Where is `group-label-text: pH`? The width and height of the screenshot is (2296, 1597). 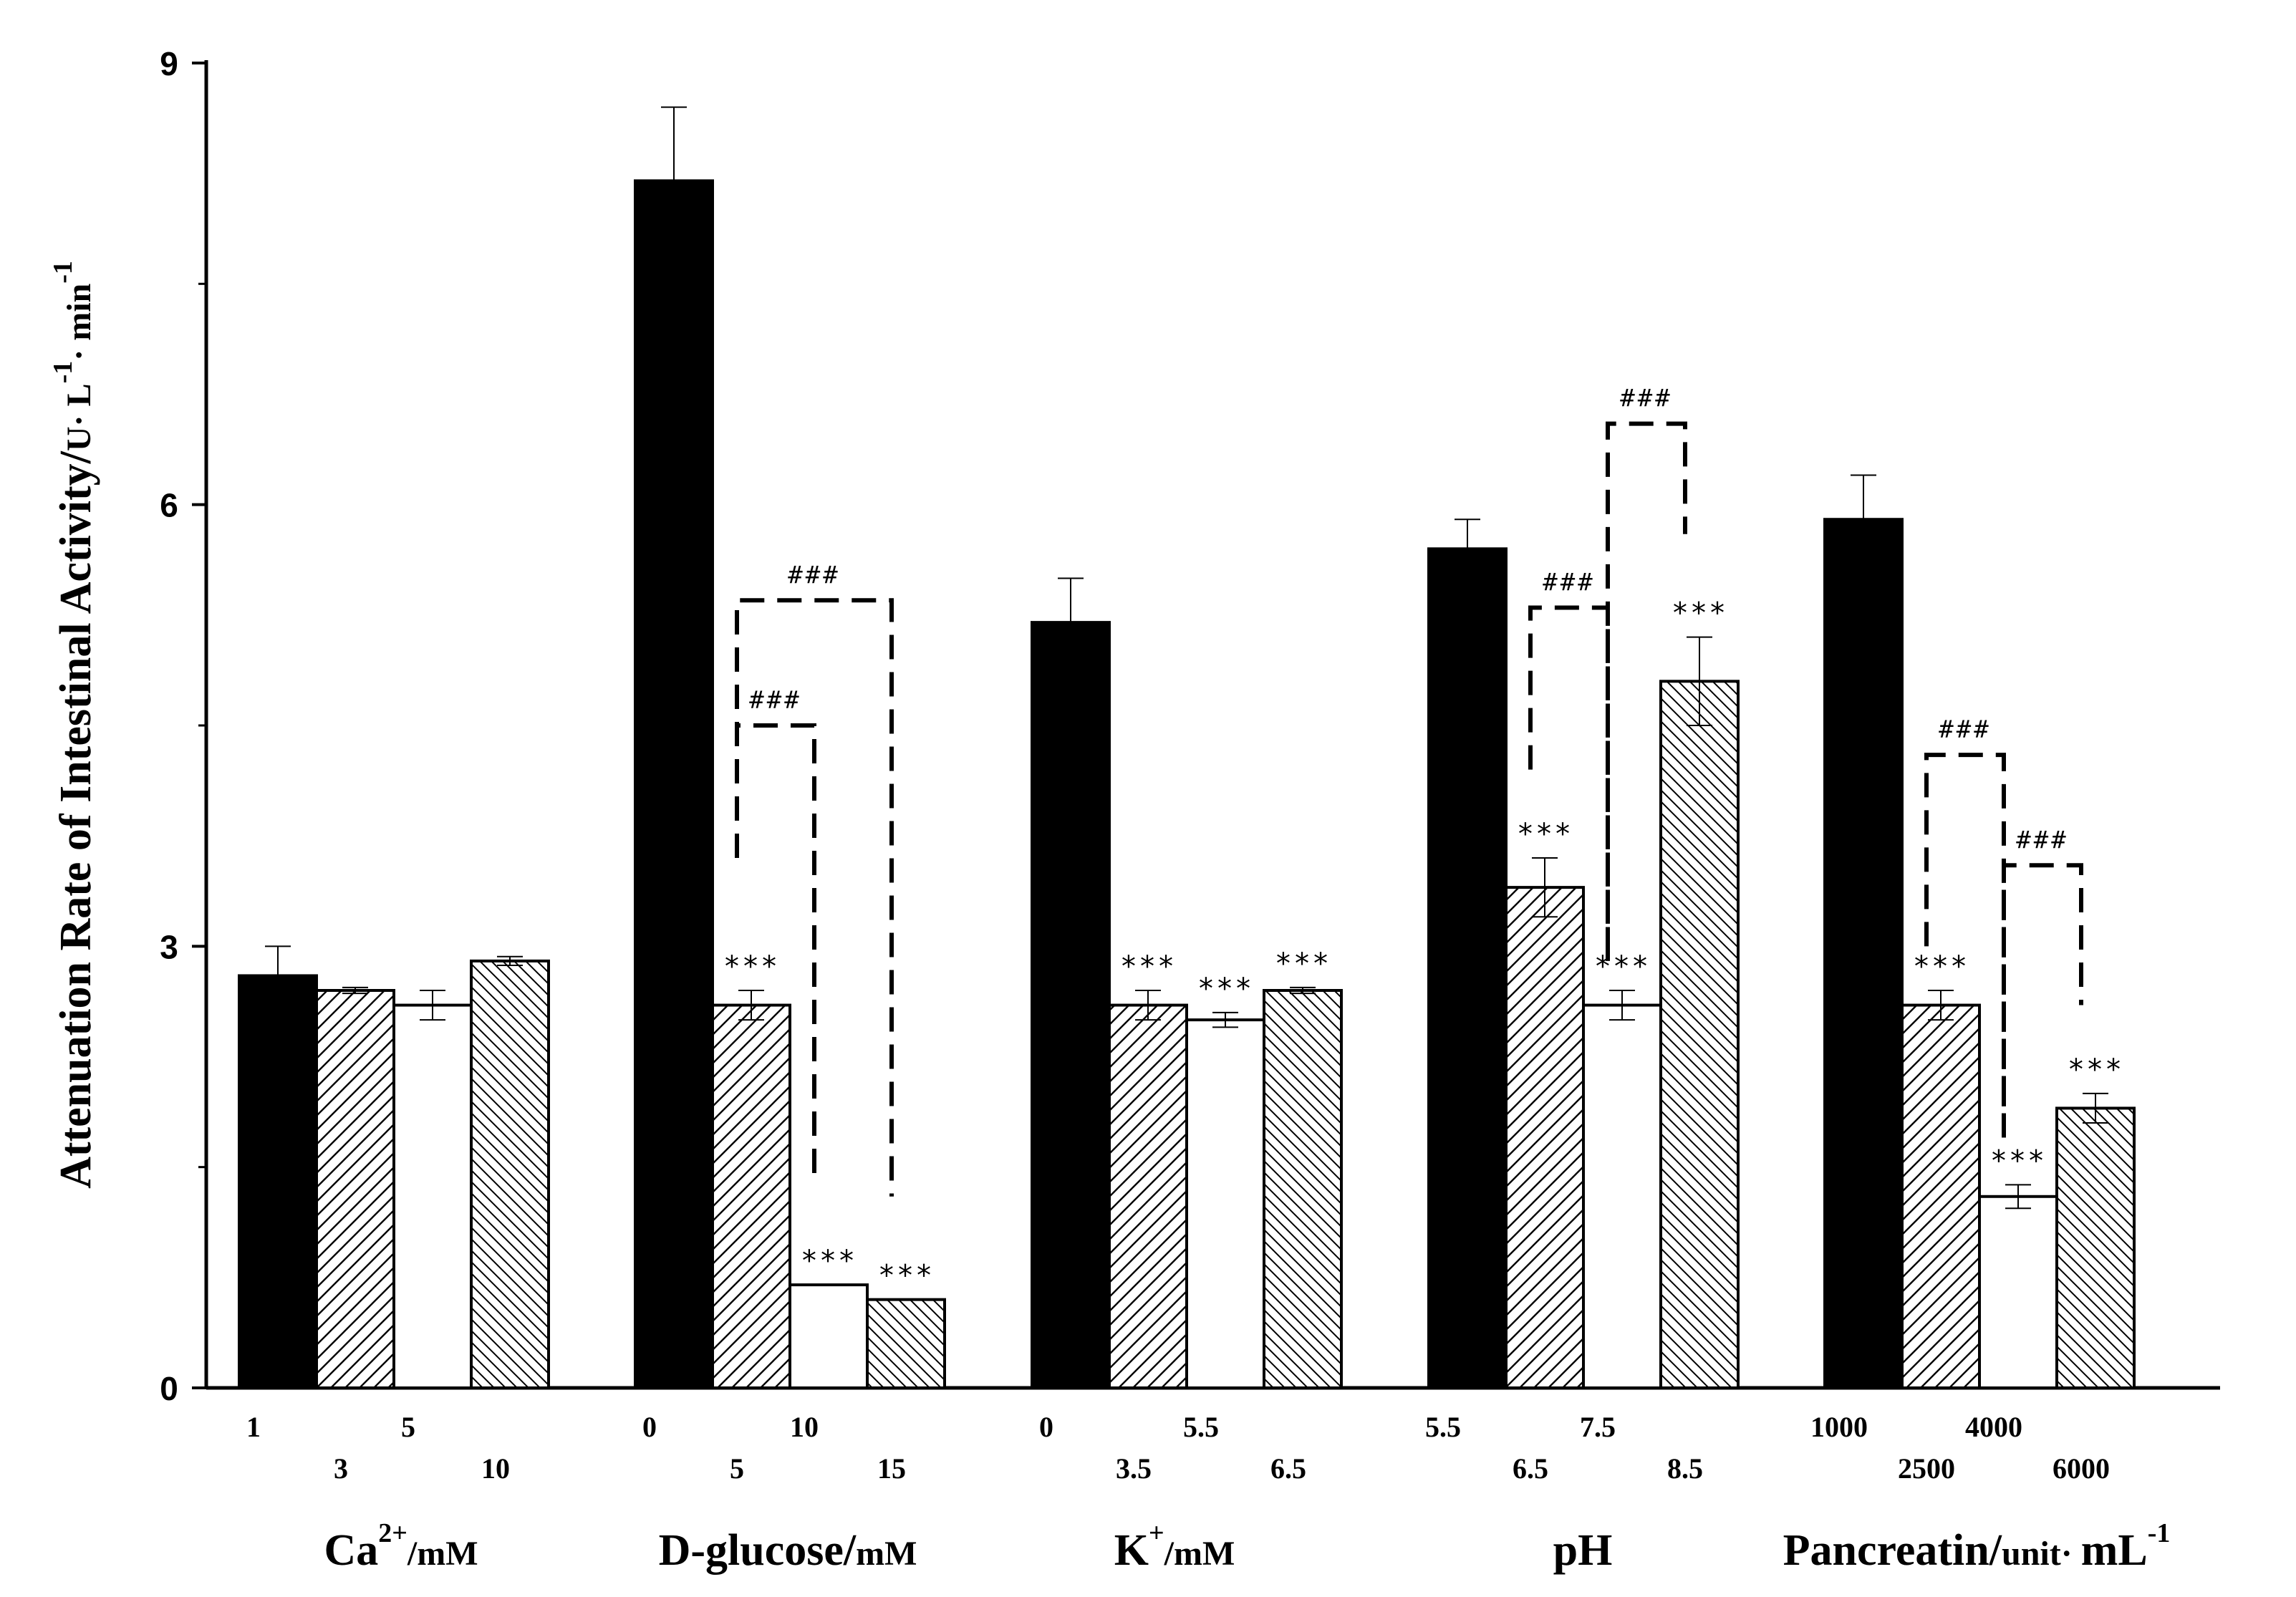 group-label-text: pH is located at coordinates (1583, 1550).